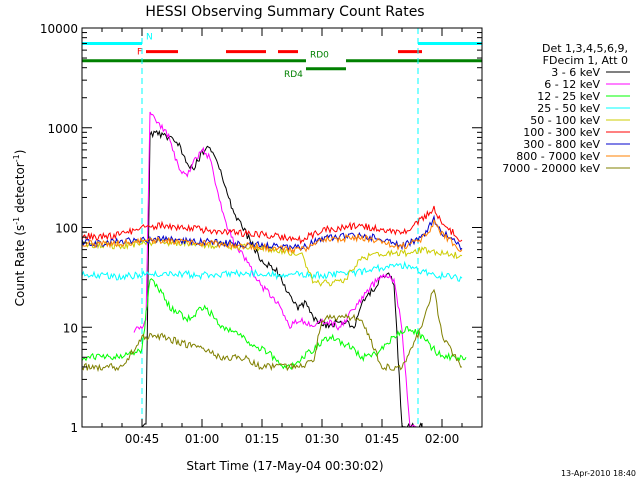 The image size is (640, 480). I want to click on flag-bars: NF RD0 RD4, so click(282, 56).